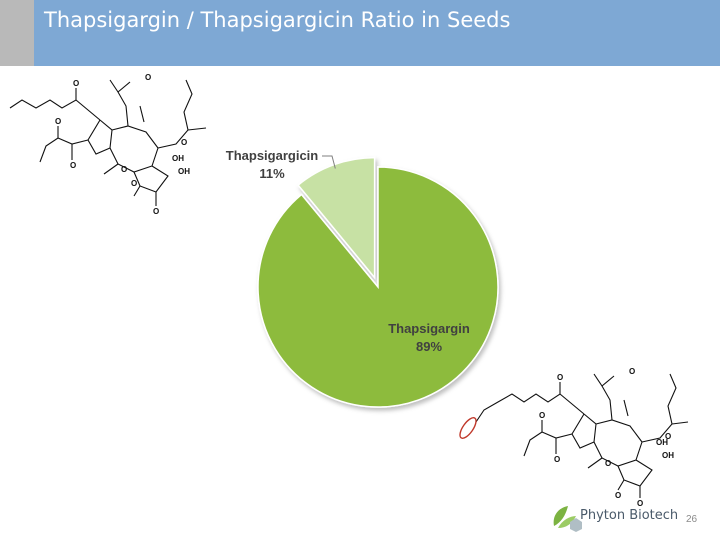  Describe the element at coordinates (360, 33) in the screenshot. I see `title-bar` at that location.